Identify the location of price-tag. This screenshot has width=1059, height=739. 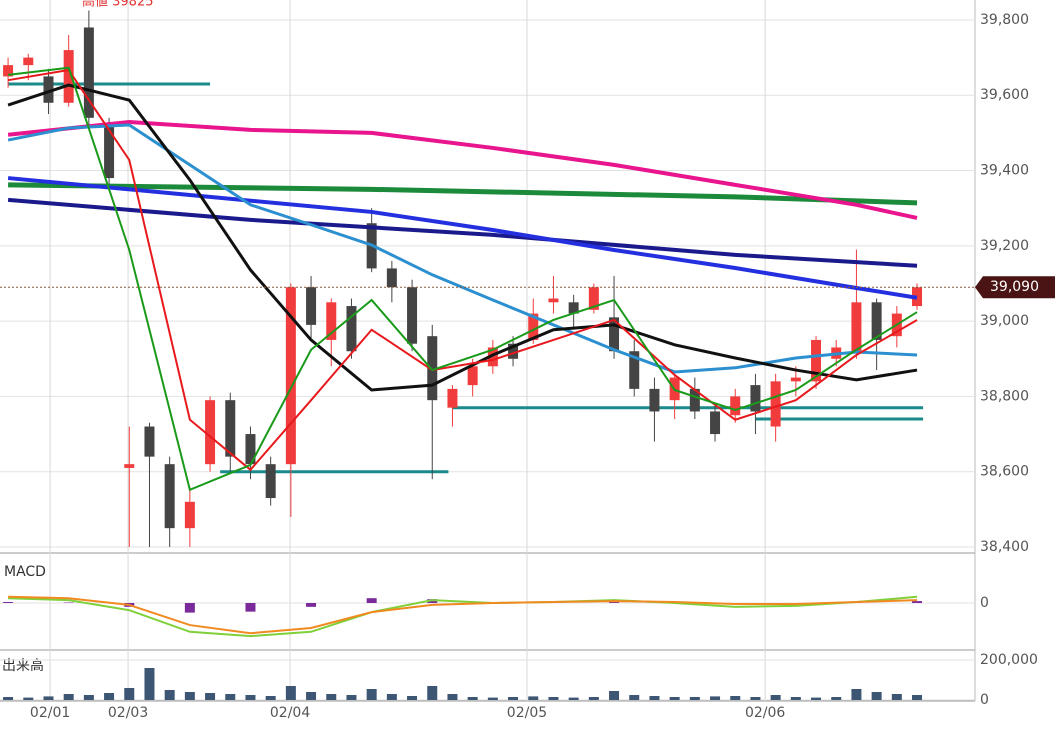
(1015, 287).